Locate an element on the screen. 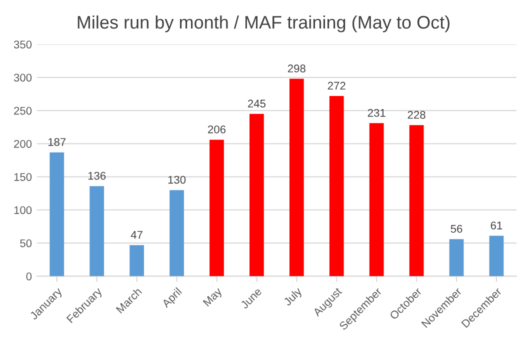  data-label: 136 is located at coordinates (97, 176).